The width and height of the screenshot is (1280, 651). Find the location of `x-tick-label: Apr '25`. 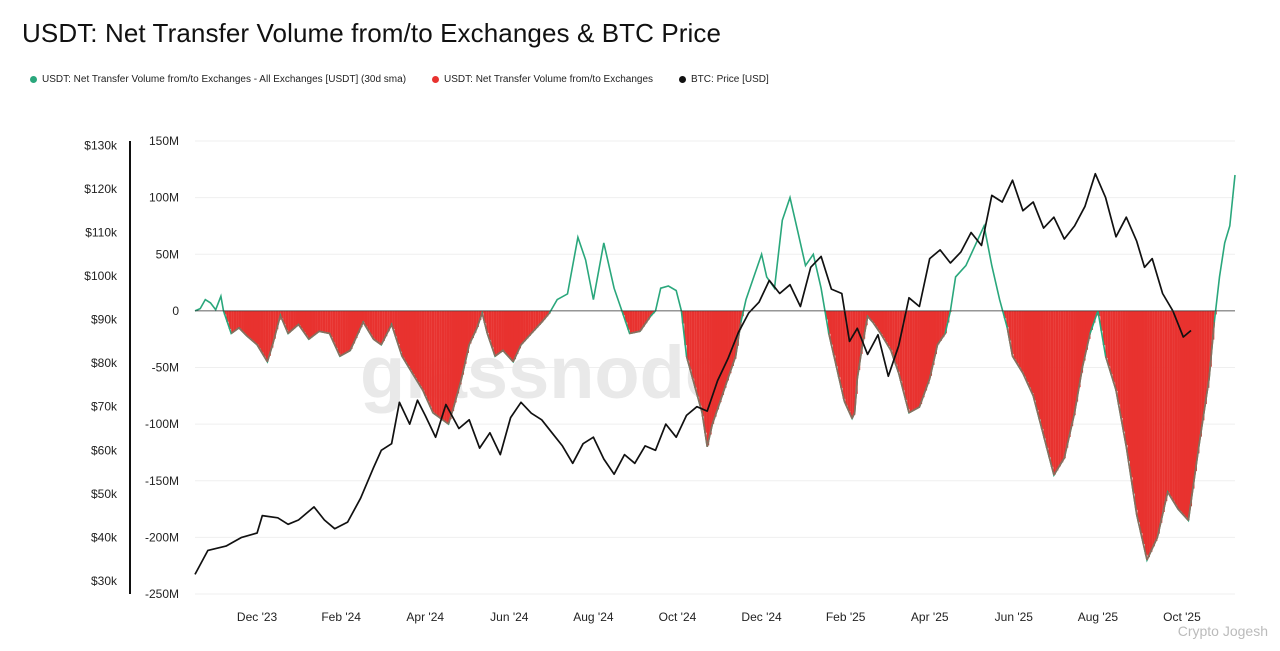

x-tick-label: Apr '25 is located at coordinates (930, 617).